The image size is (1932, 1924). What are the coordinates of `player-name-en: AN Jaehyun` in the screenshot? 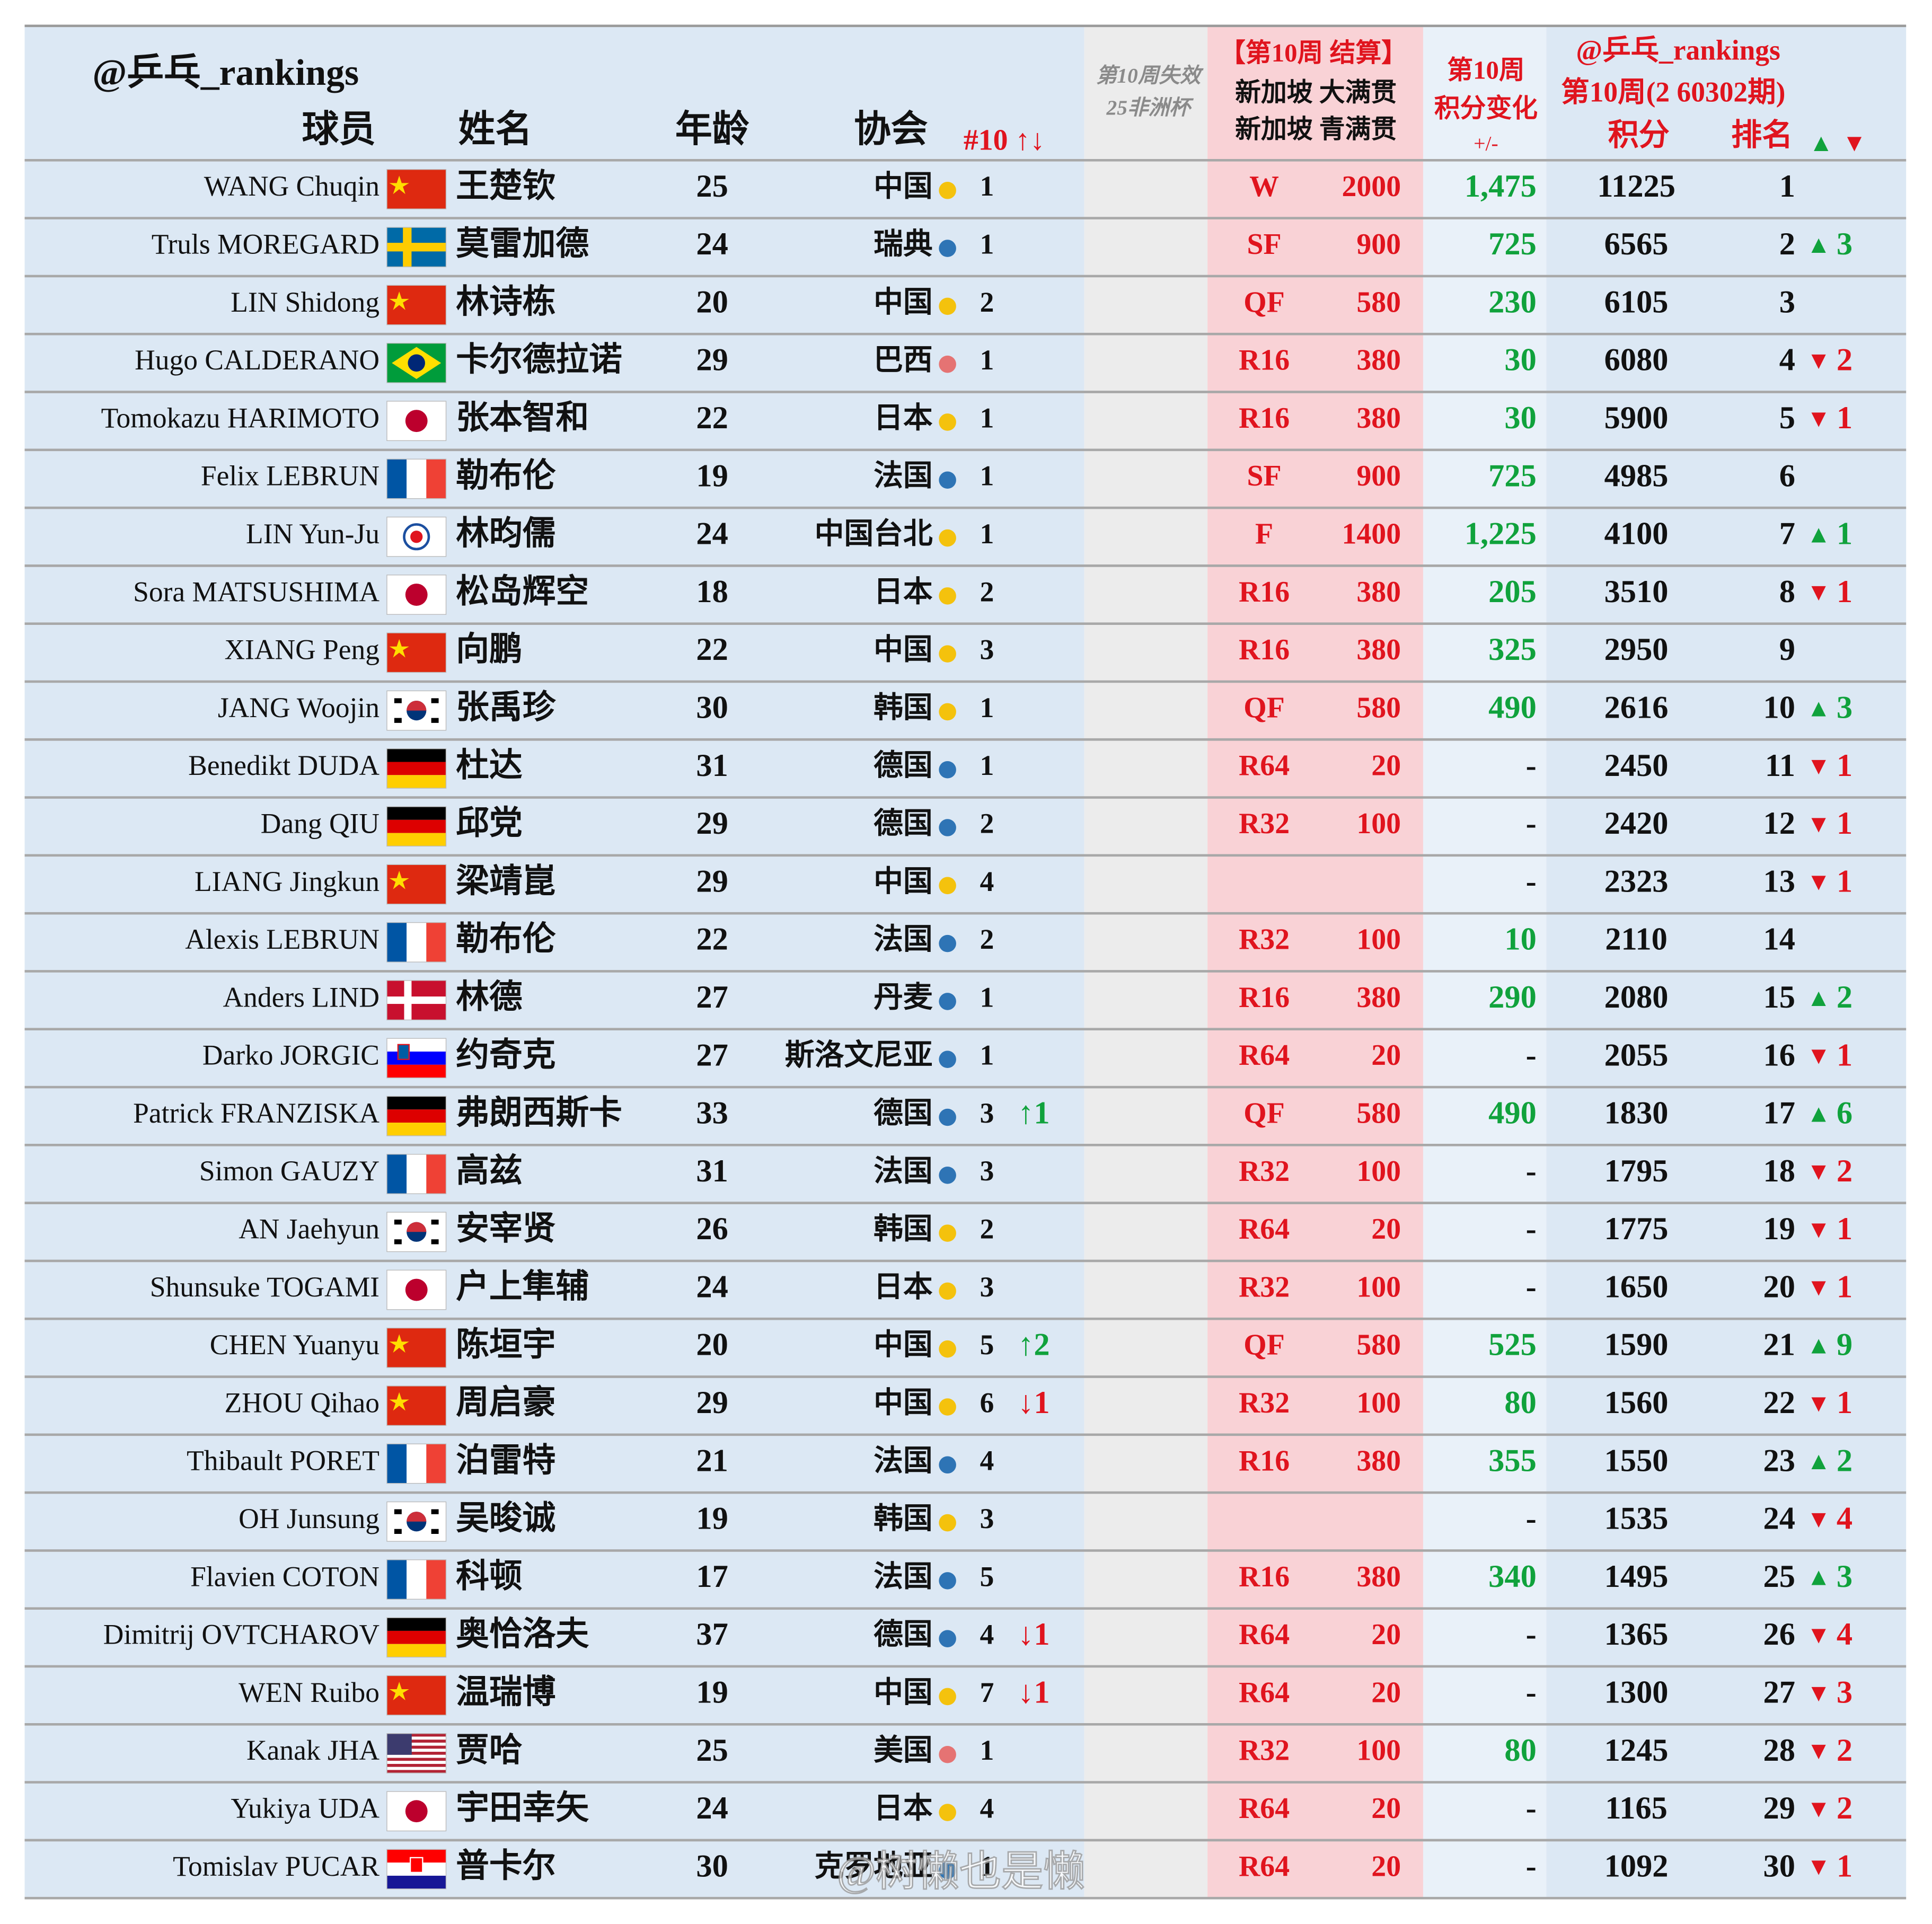 It's located at (309, 1229).